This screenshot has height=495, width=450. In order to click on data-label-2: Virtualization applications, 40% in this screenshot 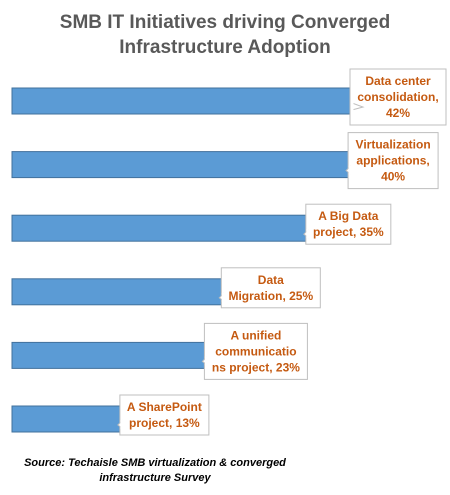, I will do `click(392, 161)`.